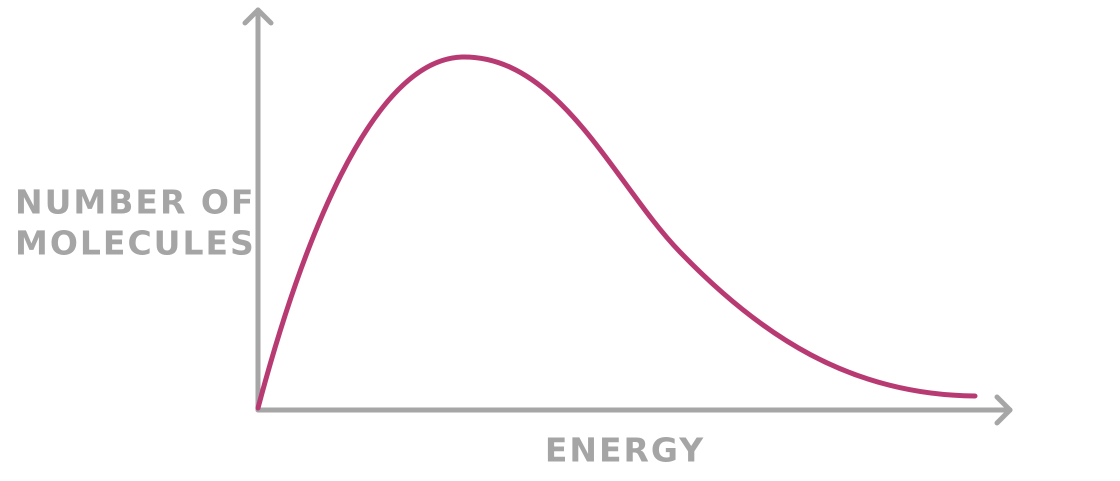 The width and height of the screenshot is (1120, 481). I want to click on x-axis-label: ENERGY, so click(625, 450).